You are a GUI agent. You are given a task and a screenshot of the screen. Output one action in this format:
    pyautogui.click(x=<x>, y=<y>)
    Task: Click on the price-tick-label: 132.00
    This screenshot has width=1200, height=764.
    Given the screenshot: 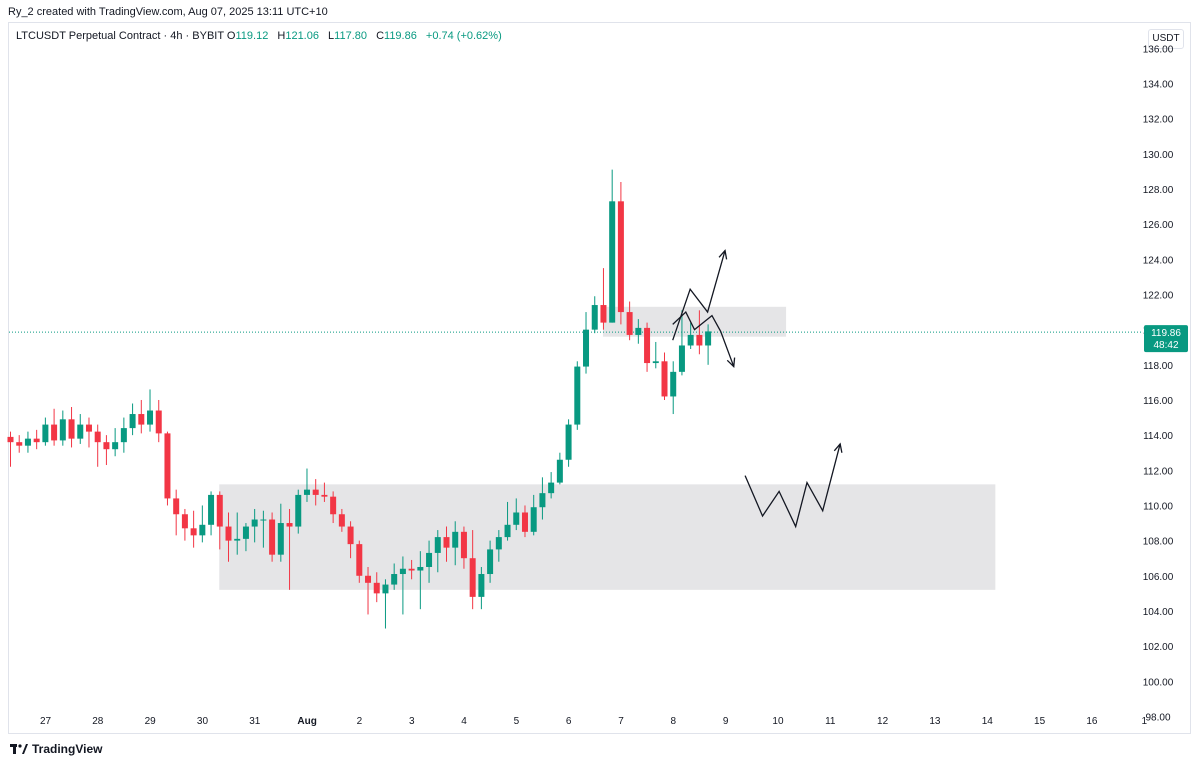 What is the action you would take?
    pyautogui.click(x=1158, y=120)
    